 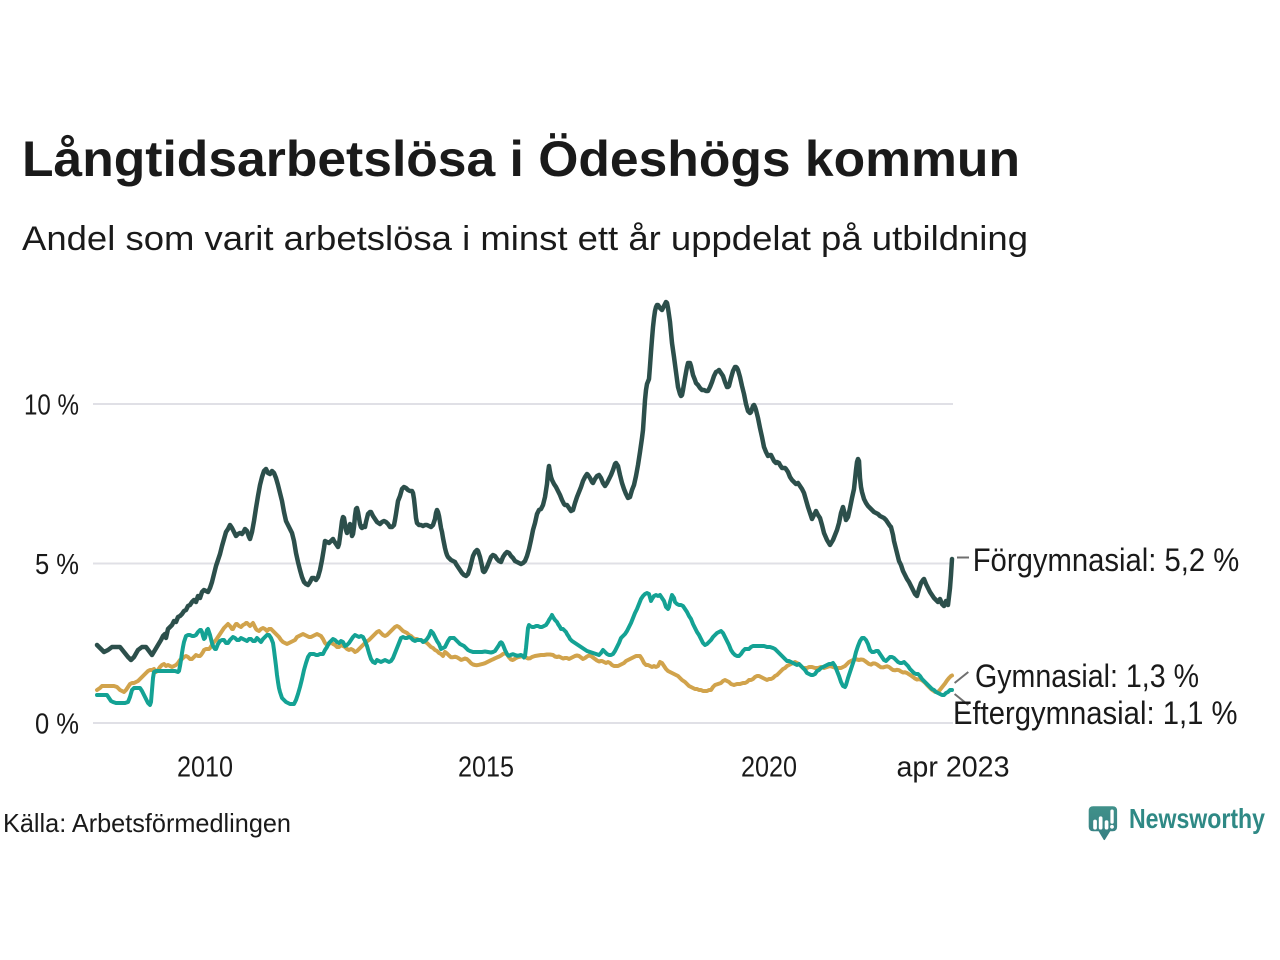 What do you see at coordinates (1197, 818) in the screenshot?
I see `svg-text: Newsworthy` at bounding box center [1197, 818].